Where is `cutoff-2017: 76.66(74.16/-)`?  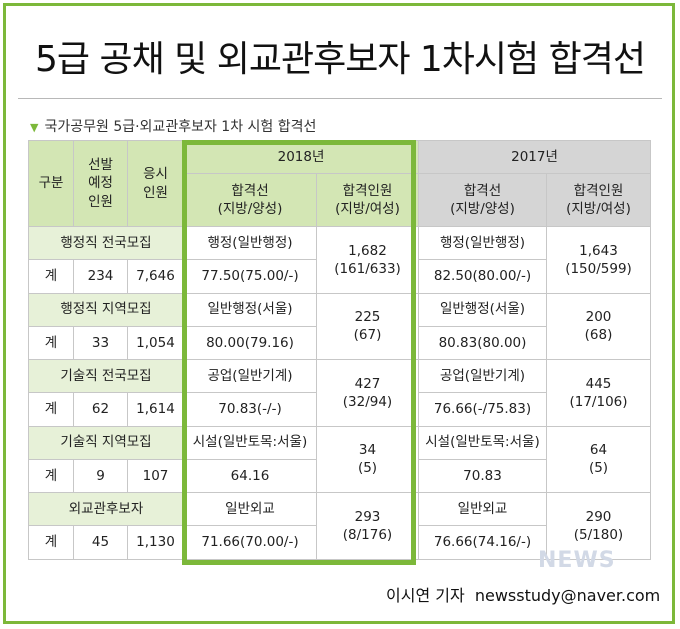
cutoff-2017: 76.66(74.16/-) is located at coordinates (482, 542).